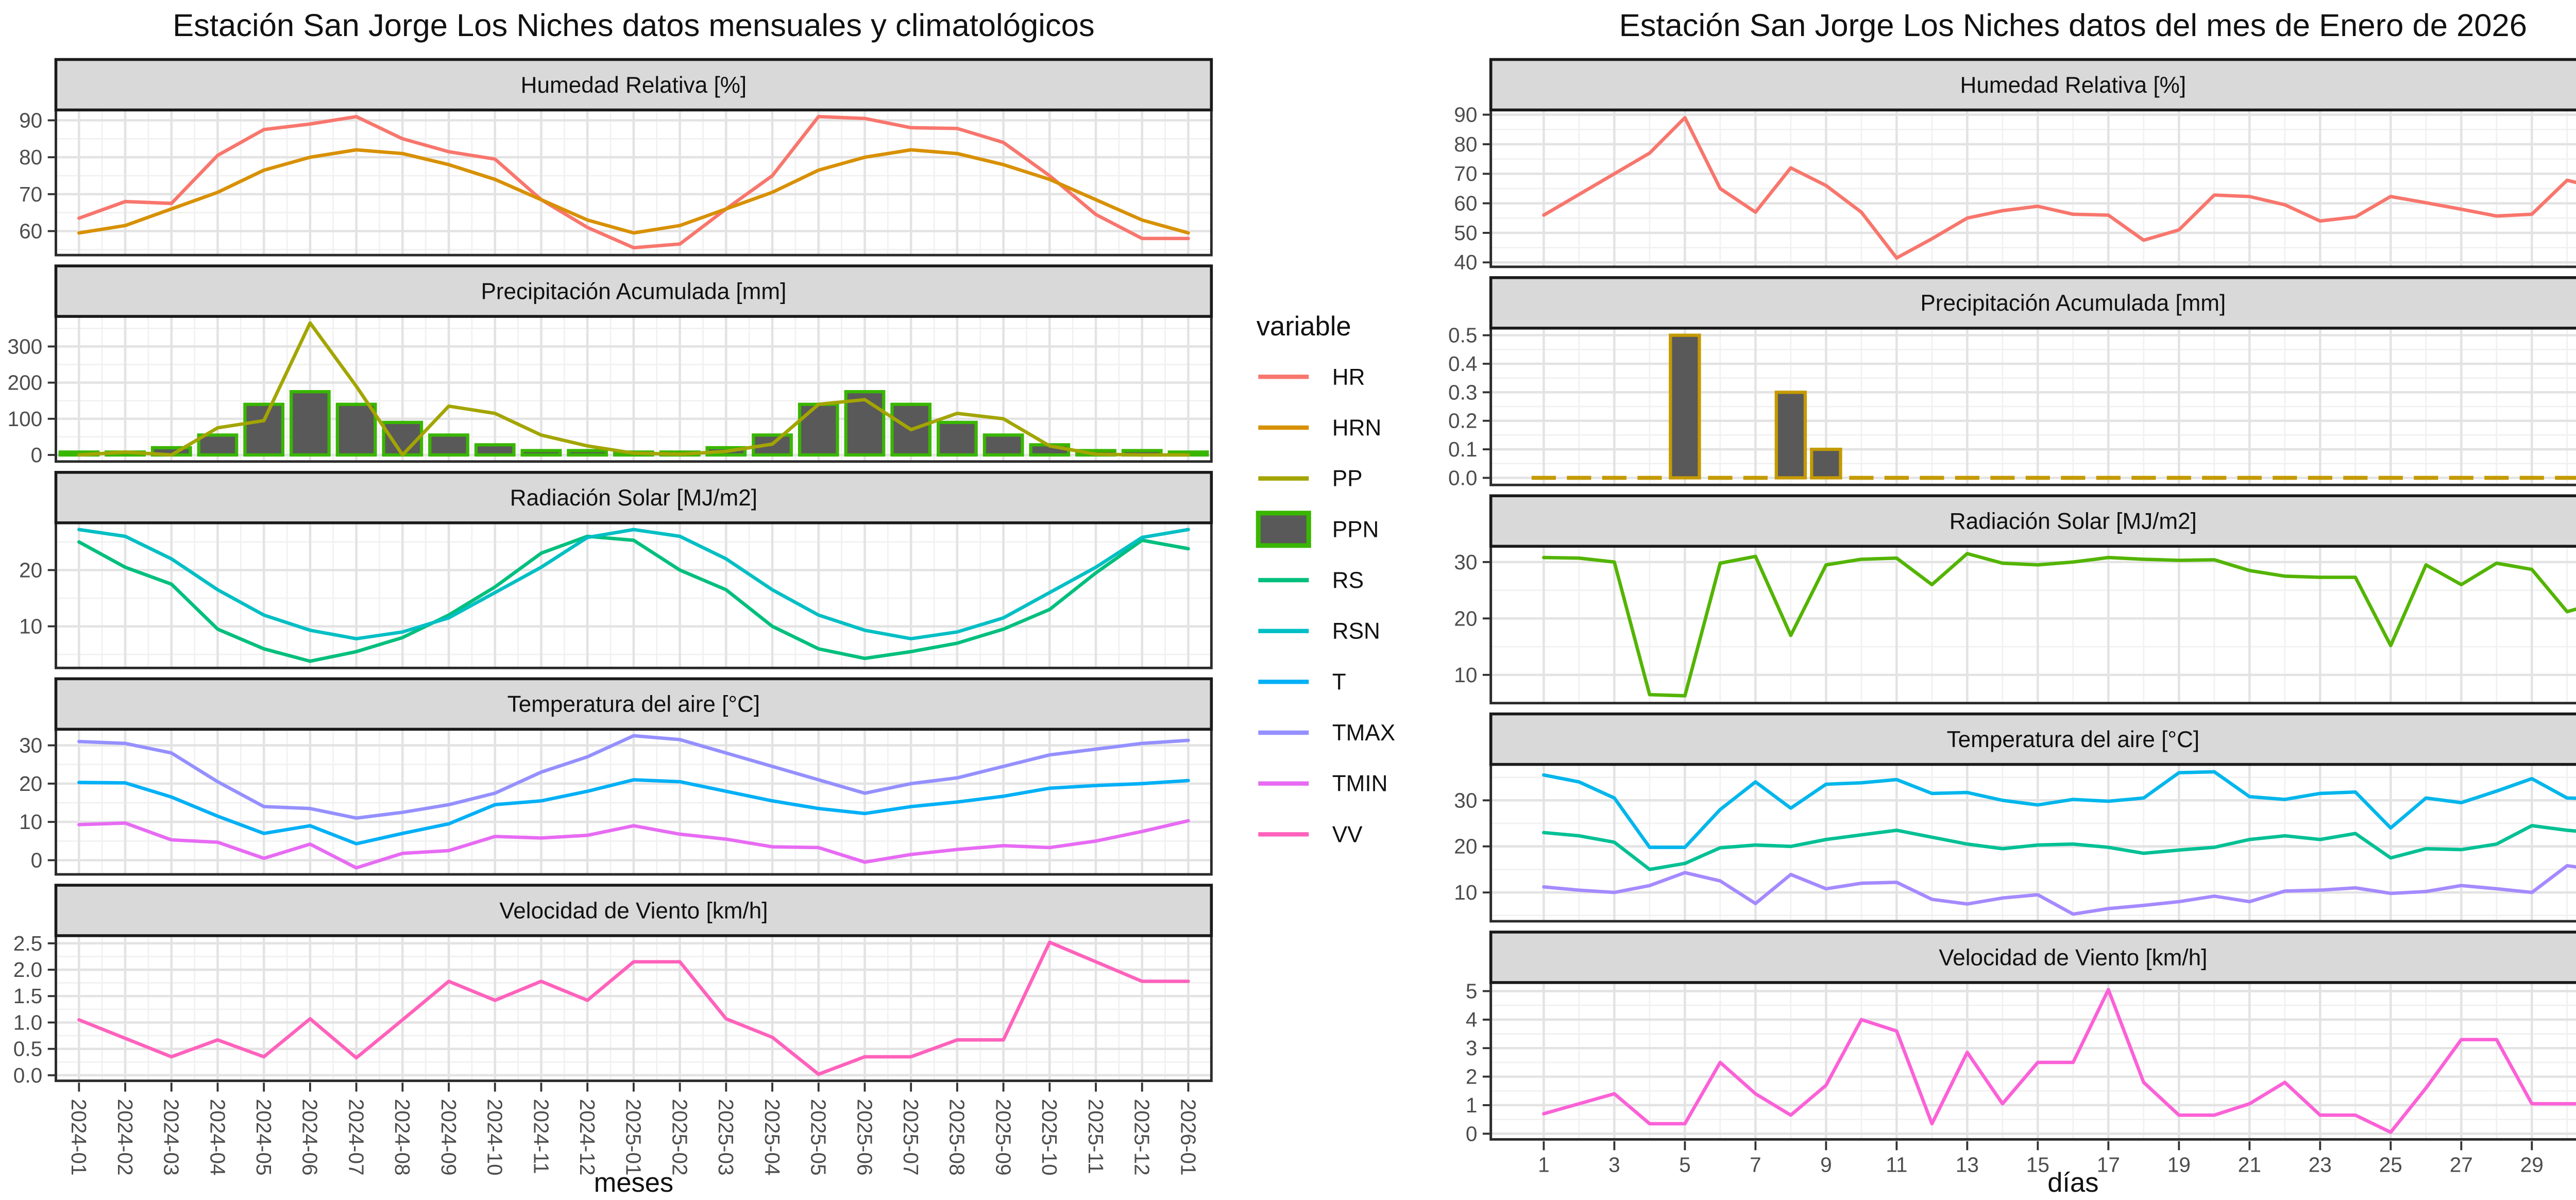 This screenshot has height=1200, width=2576. I want to click on line-series-T, so click(633, 812).